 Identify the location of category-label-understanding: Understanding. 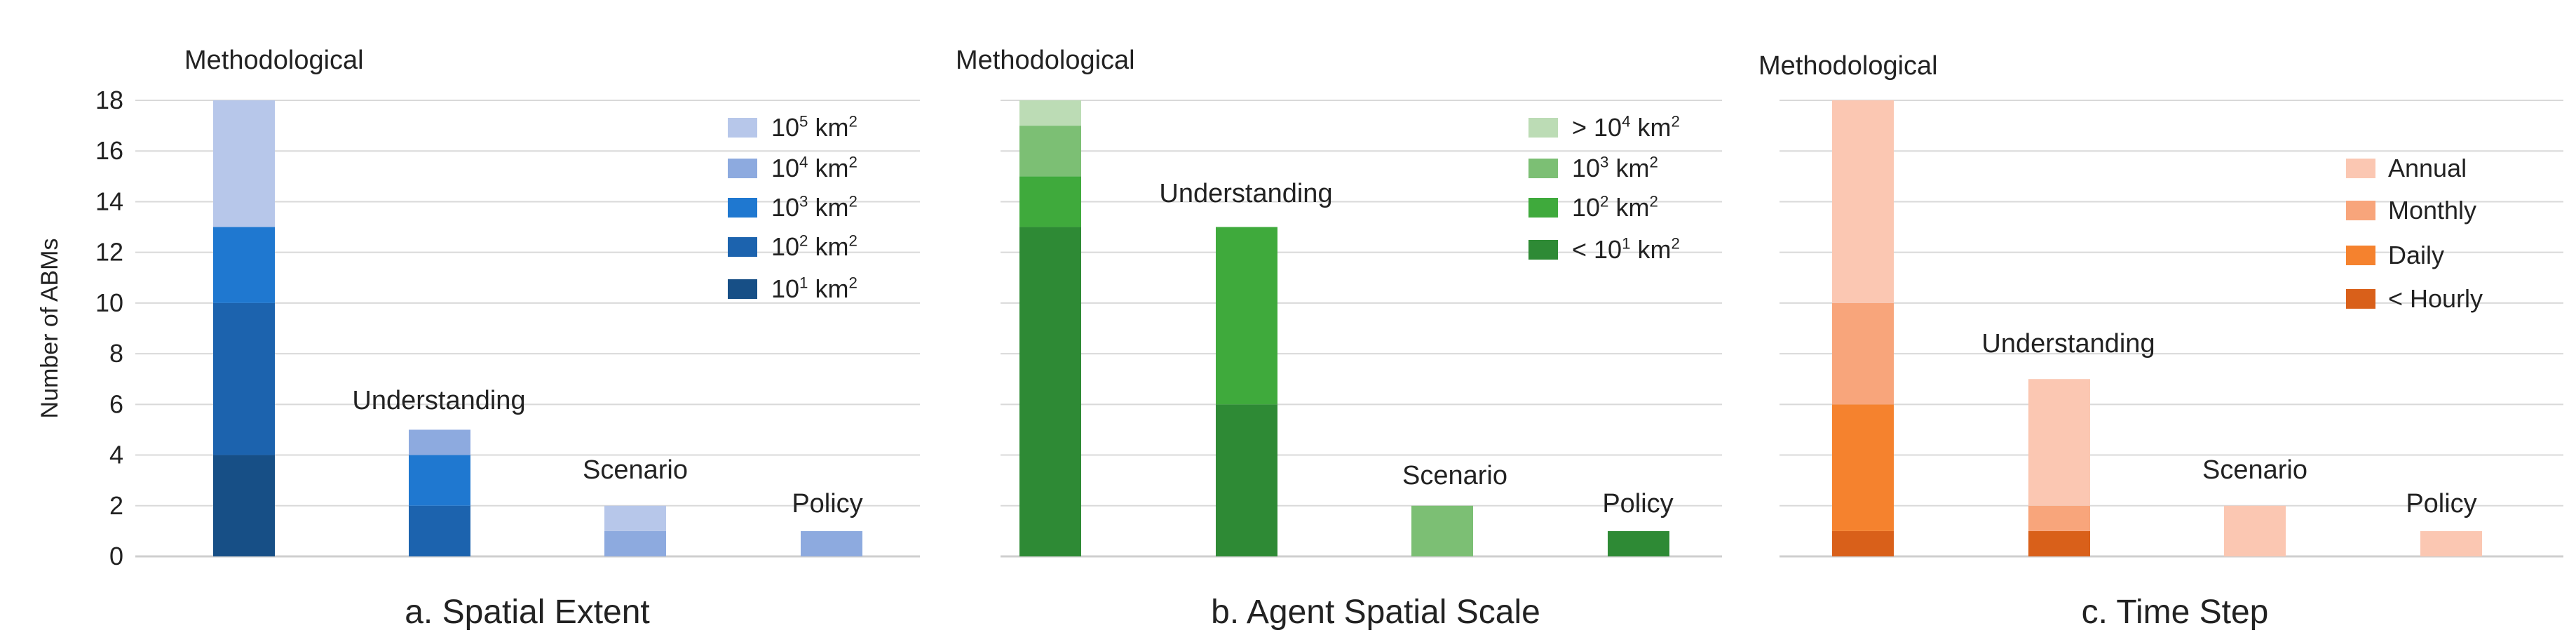
(1245, 193).